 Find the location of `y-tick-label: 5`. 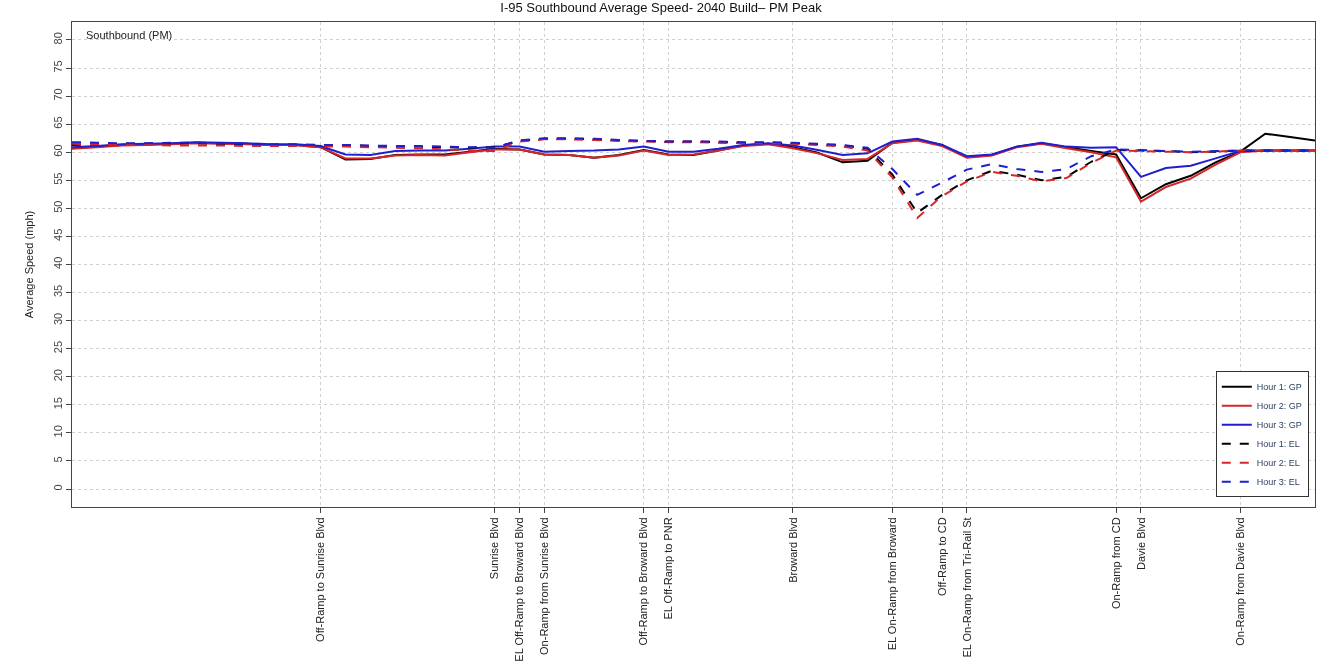

y-tick-label: 5 is located at coordinates (57, 459).